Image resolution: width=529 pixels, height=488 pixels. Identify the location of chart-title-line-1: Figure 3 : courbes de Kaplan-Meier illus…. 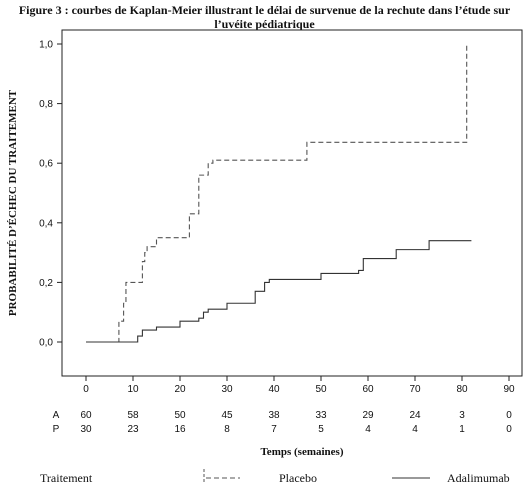
(264, 10).